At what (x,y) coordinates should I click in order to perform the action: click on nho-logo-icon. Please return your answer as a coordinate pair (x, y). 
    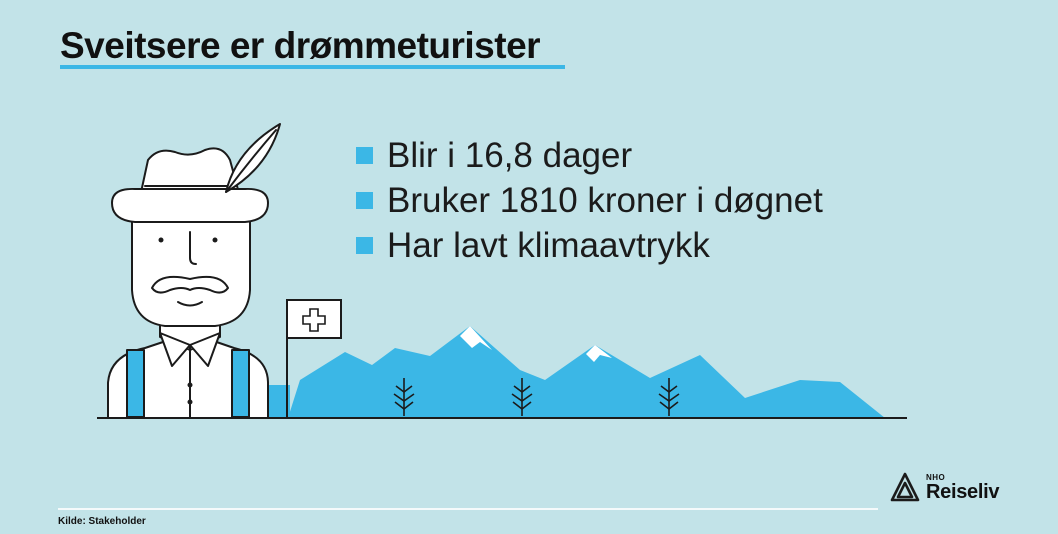
    Looking at the image, I should click on (905, 487).